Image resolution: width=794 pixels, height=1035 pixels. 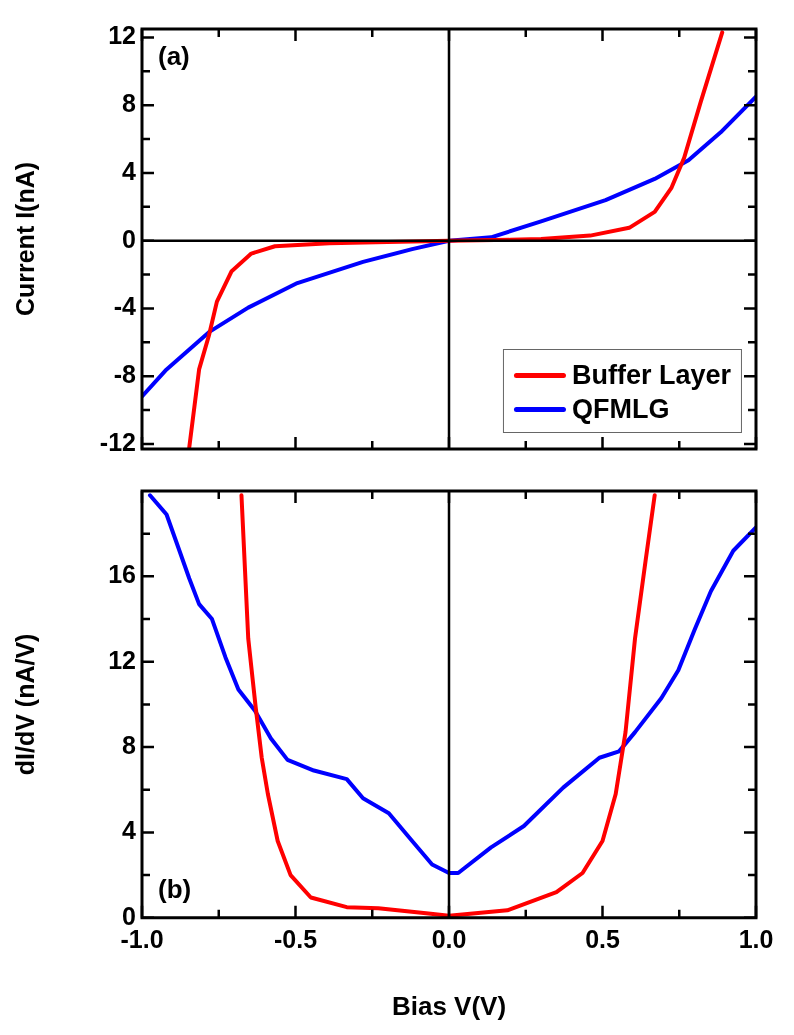 I want to click on y-axis-title: dI/dV (nA/V), so click(x=24, y=704).